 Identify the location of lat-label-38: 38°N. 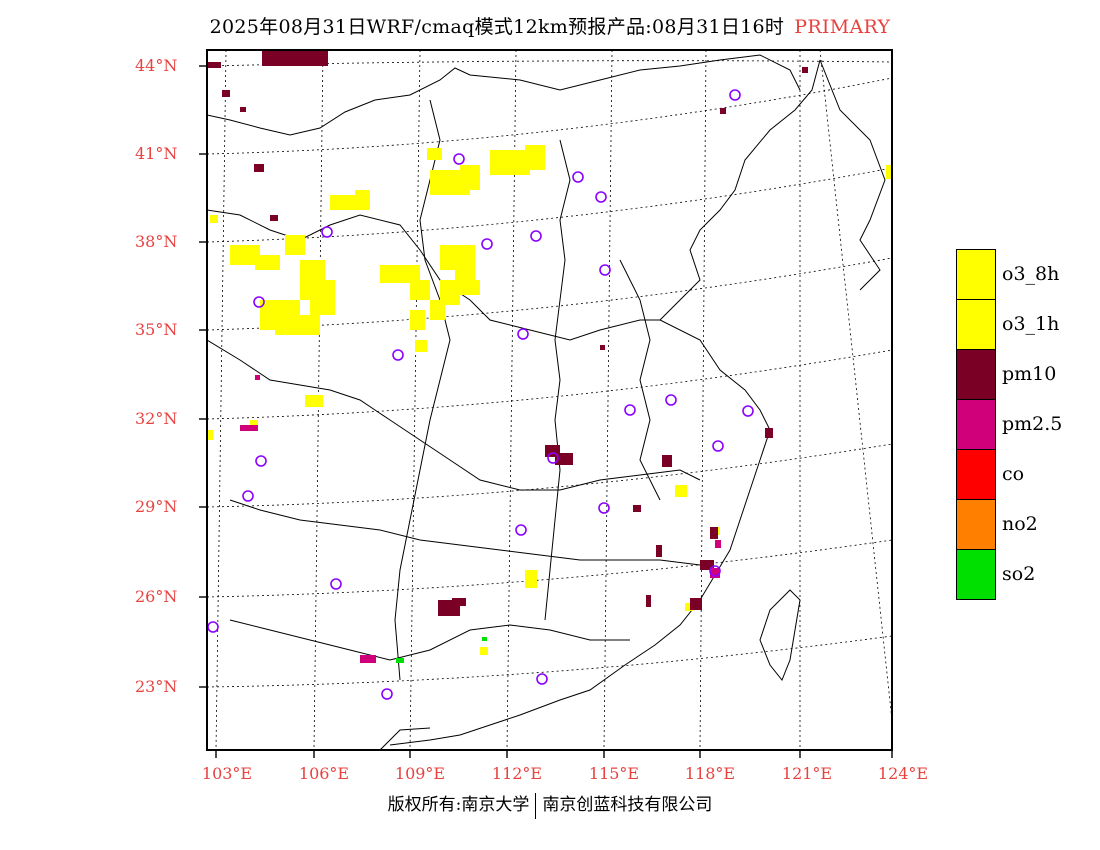
(156, 241).